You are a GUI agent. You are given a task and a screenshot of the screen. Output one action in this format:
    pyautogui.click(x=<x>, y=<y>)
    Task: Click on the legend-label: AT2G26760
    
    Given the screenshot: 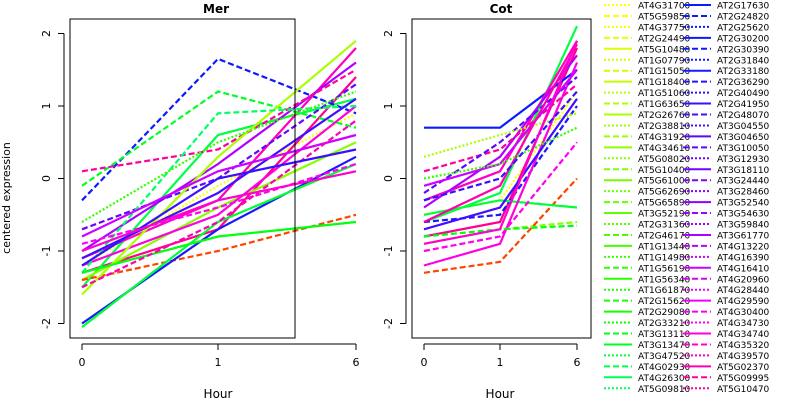 What is the action you would take?
    pyautogui.click(x=664, y=116)
    